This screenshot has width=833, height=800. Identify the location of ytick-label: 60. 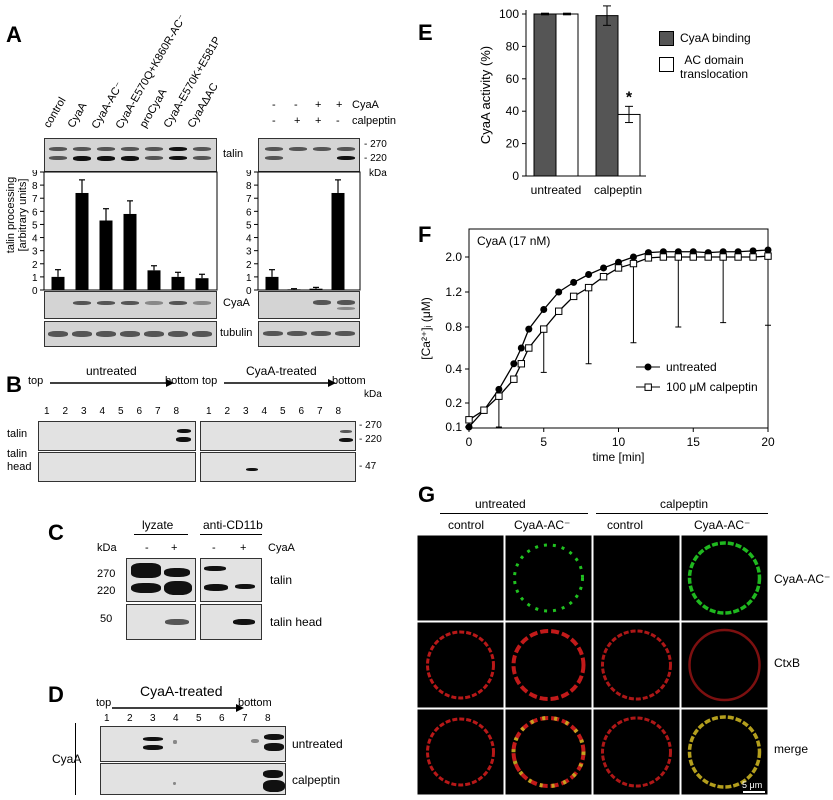
(513, 79).